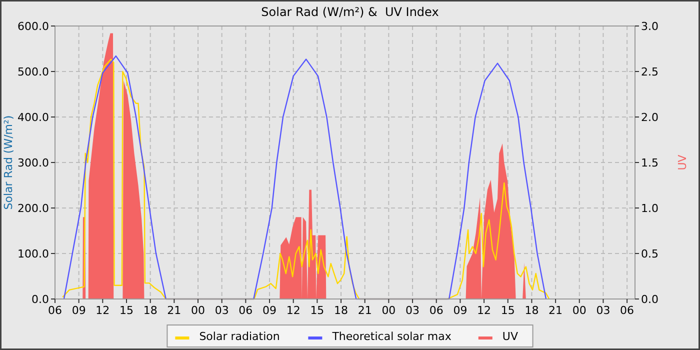 This screenshot has height=350, width=700. I want to click on y-axis-title: Solar Rad (W/m²), so click(8, 162).